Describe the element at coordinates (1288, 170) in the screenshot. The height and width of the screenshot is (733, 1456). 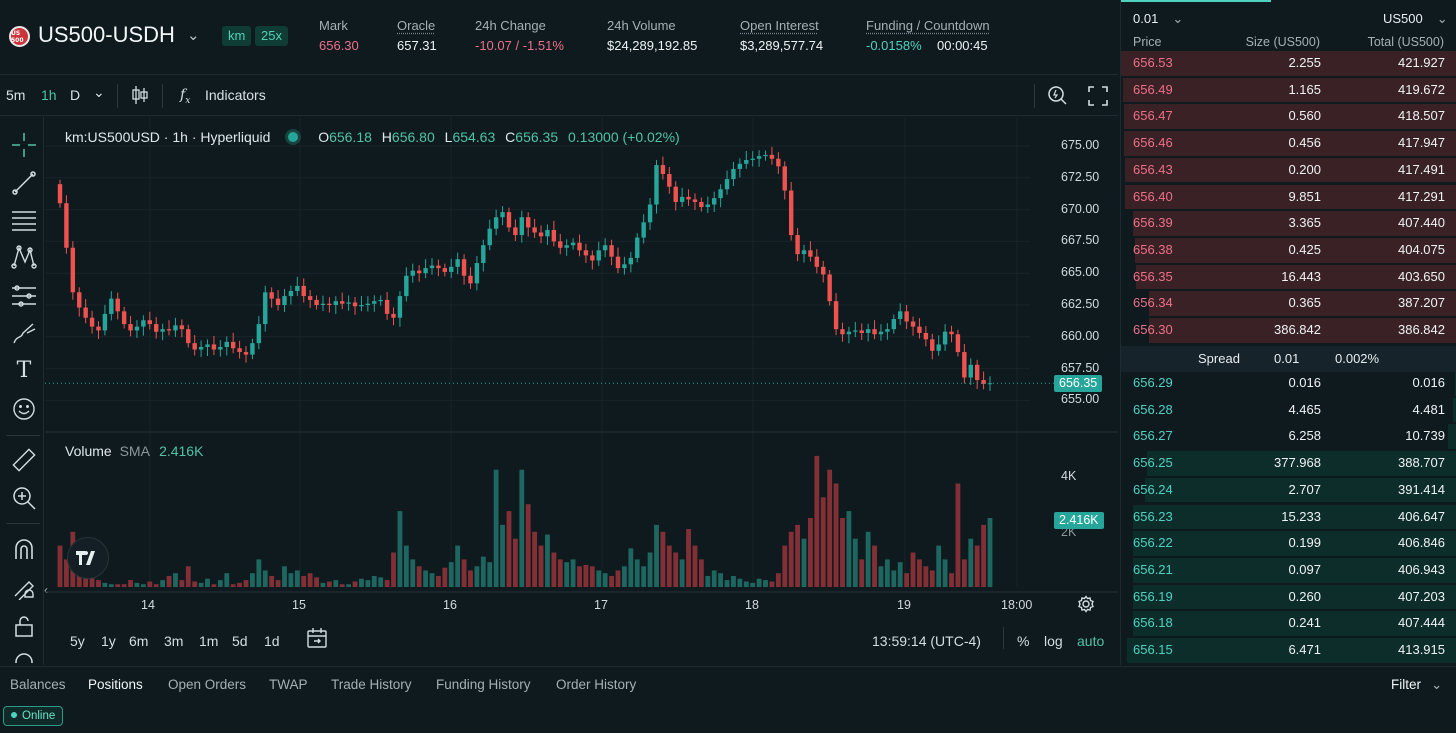
I see `ask-row: 656.43 0.200 417.491` at that location.